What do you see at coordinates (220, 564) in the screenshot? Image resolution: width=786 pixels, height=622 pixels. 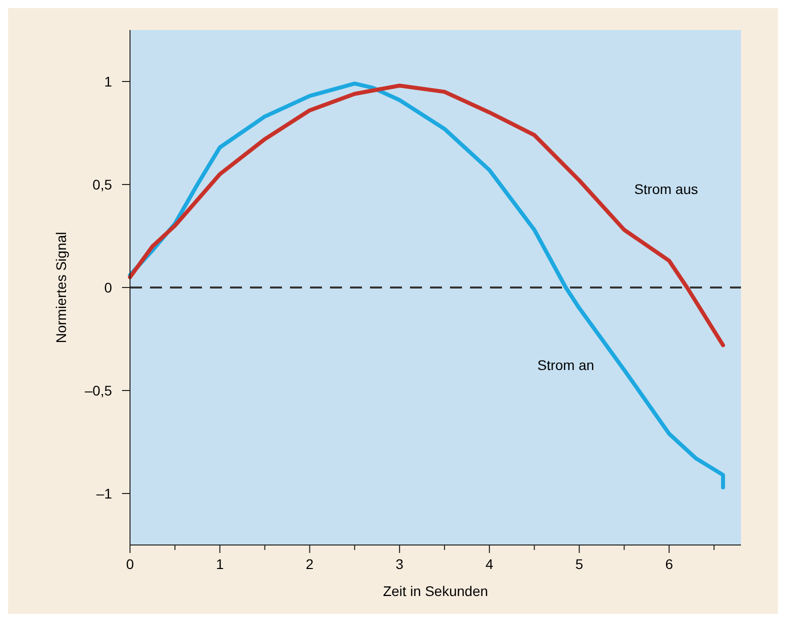 I see `x-tick-label: 1` at bounding box center [220, 564].